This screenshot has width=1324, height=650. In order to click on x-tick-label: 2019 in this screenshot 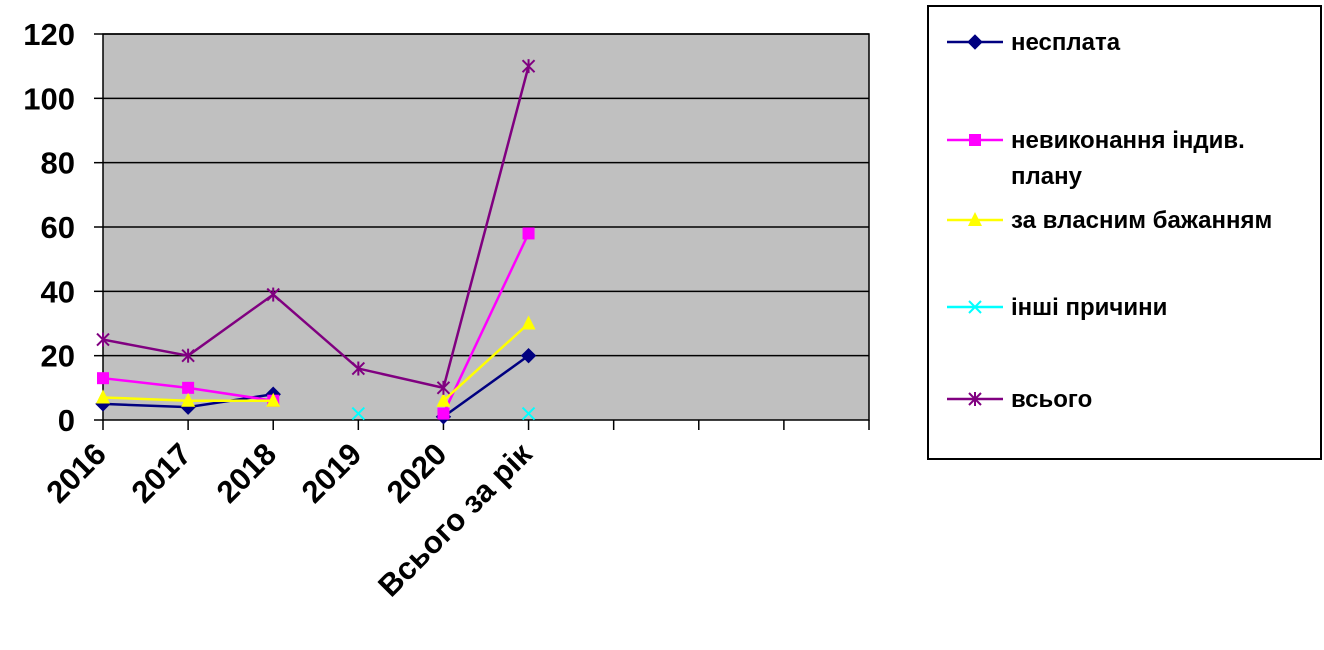, I will do `click(332, 473)`.